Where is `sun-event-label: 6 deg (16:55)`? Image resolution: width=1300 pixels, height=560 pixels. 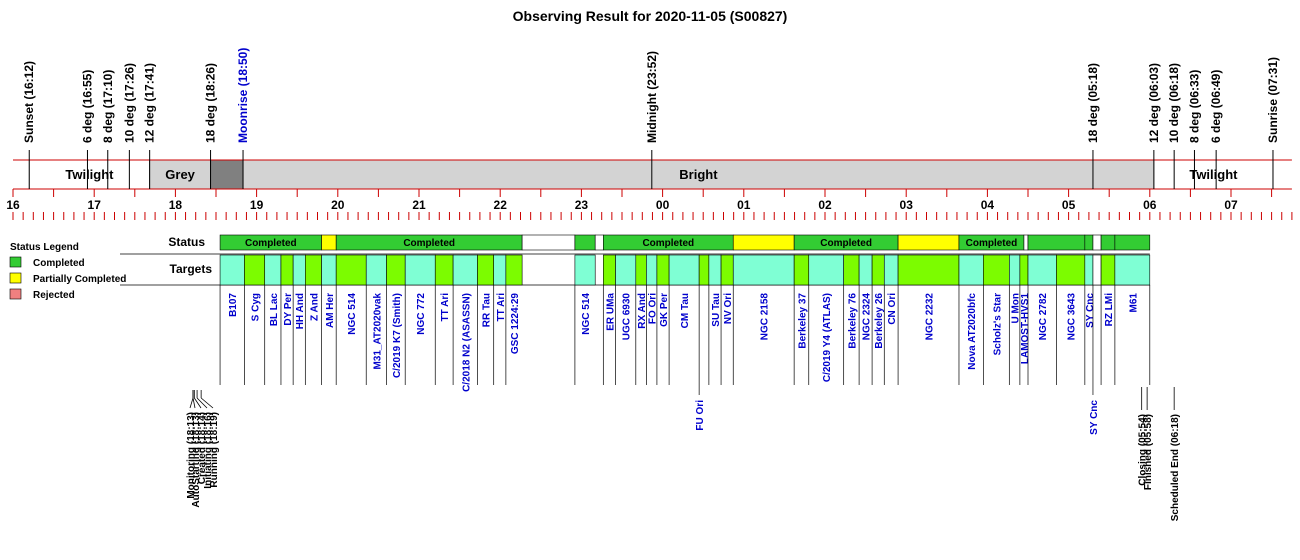
sun-event-label: 6 deg (16:55) is located at coordinates (87, 106).